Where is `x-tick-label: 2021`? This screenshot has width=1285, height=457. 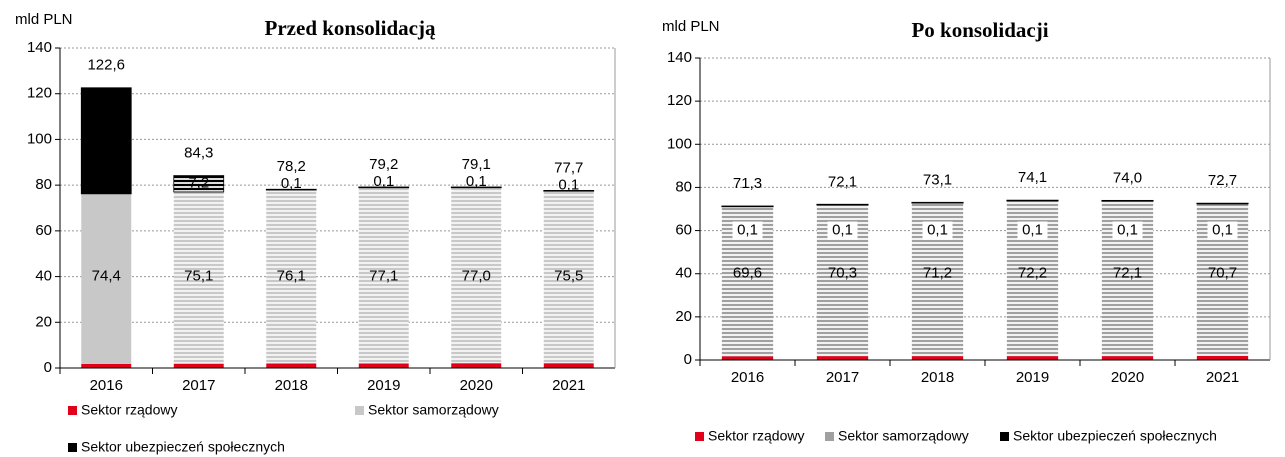
x-tick-label: 2021 is located at coordinates (568, 385).